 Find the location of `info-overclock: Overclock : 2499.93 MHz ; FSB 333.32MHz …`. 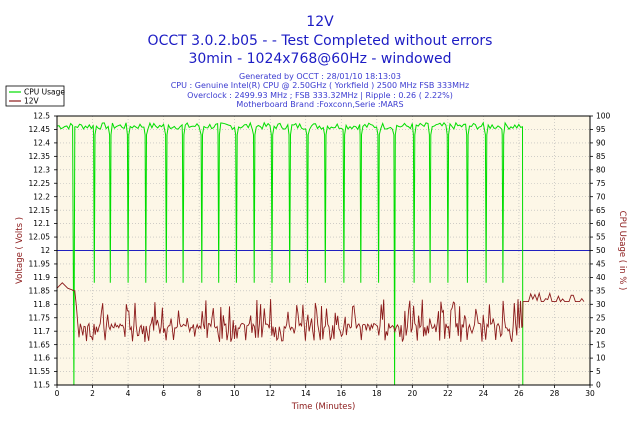

info-overclock: Overclock : 2499.93 MHz ; FSB 333.32MHz … is located at coordinates (320, 95).